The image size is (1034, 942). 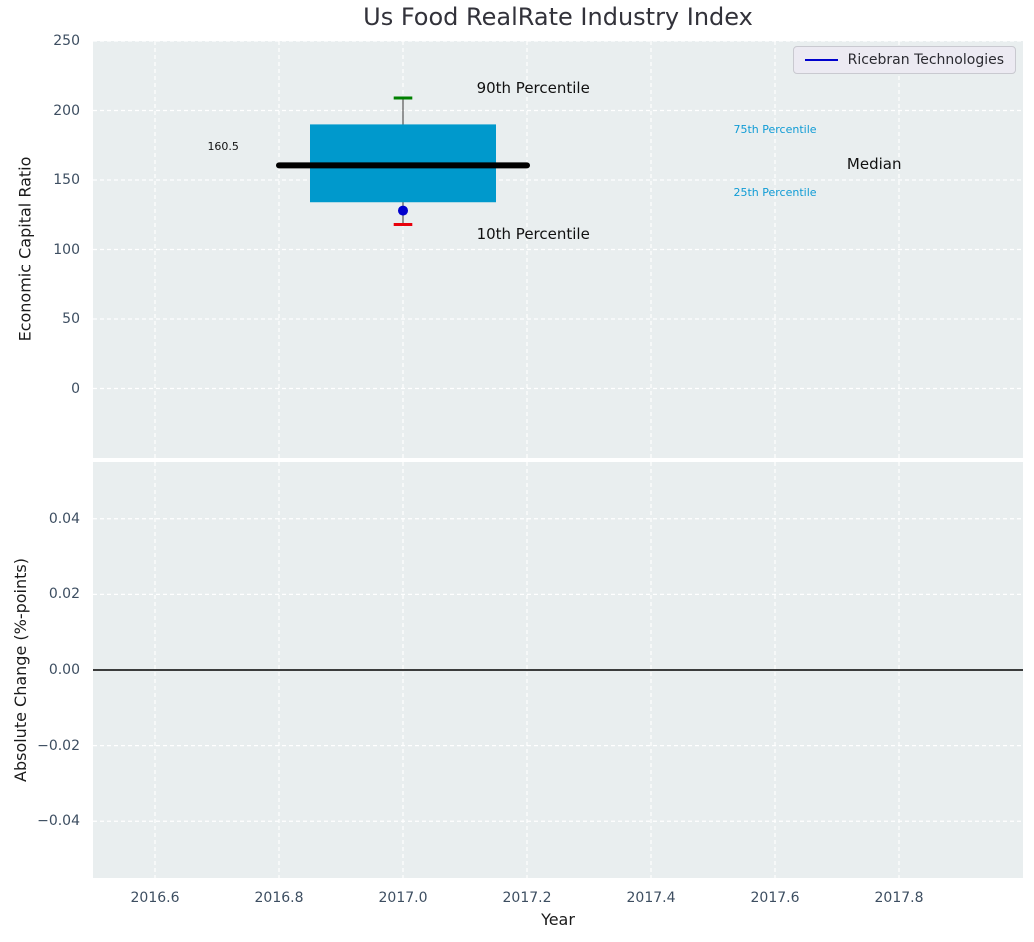 What do you see at coordinates (533, 233) in the screenshot?
I see `annotation-10th-percentile: 10th Percentile` at bounding box center [533, 233].